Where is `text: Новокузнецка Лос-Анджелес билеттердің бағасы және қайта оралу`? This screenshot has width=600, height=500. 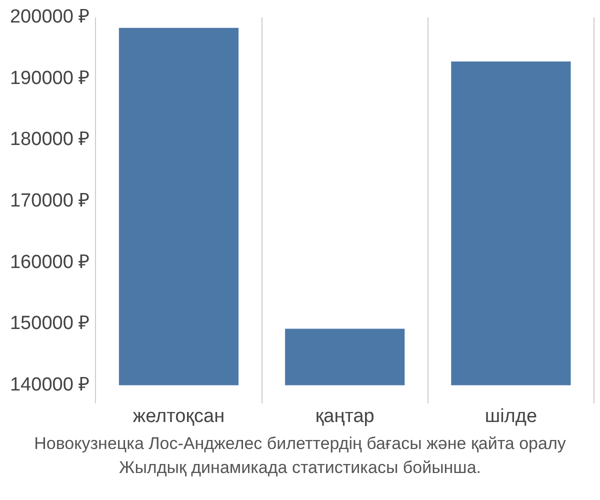 text: Новокузнецка Лос-Анджелес билеттердің бағасы және қайта оралу is located at coordinates (300, 444).